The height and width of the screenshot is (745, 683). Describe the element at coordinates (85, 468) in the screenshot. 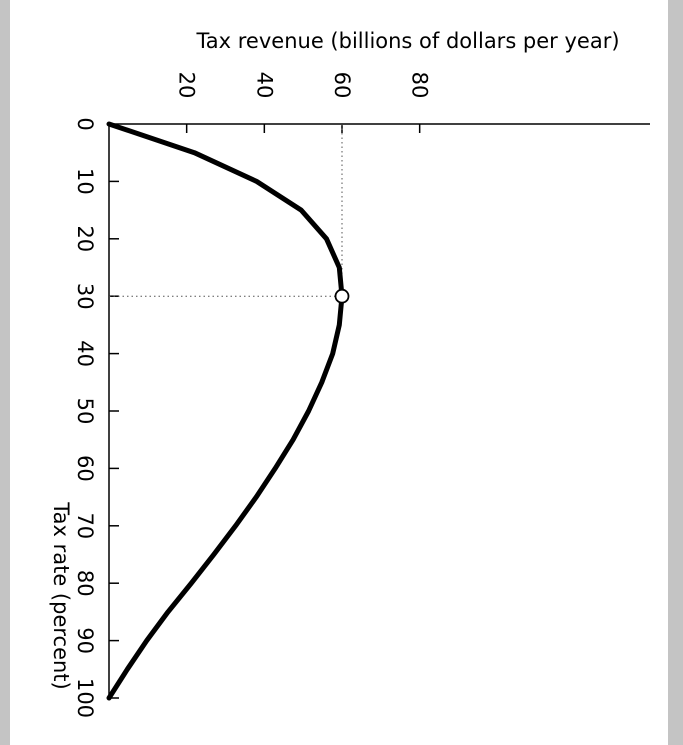

I see `x-tick-label: 60` at that location.